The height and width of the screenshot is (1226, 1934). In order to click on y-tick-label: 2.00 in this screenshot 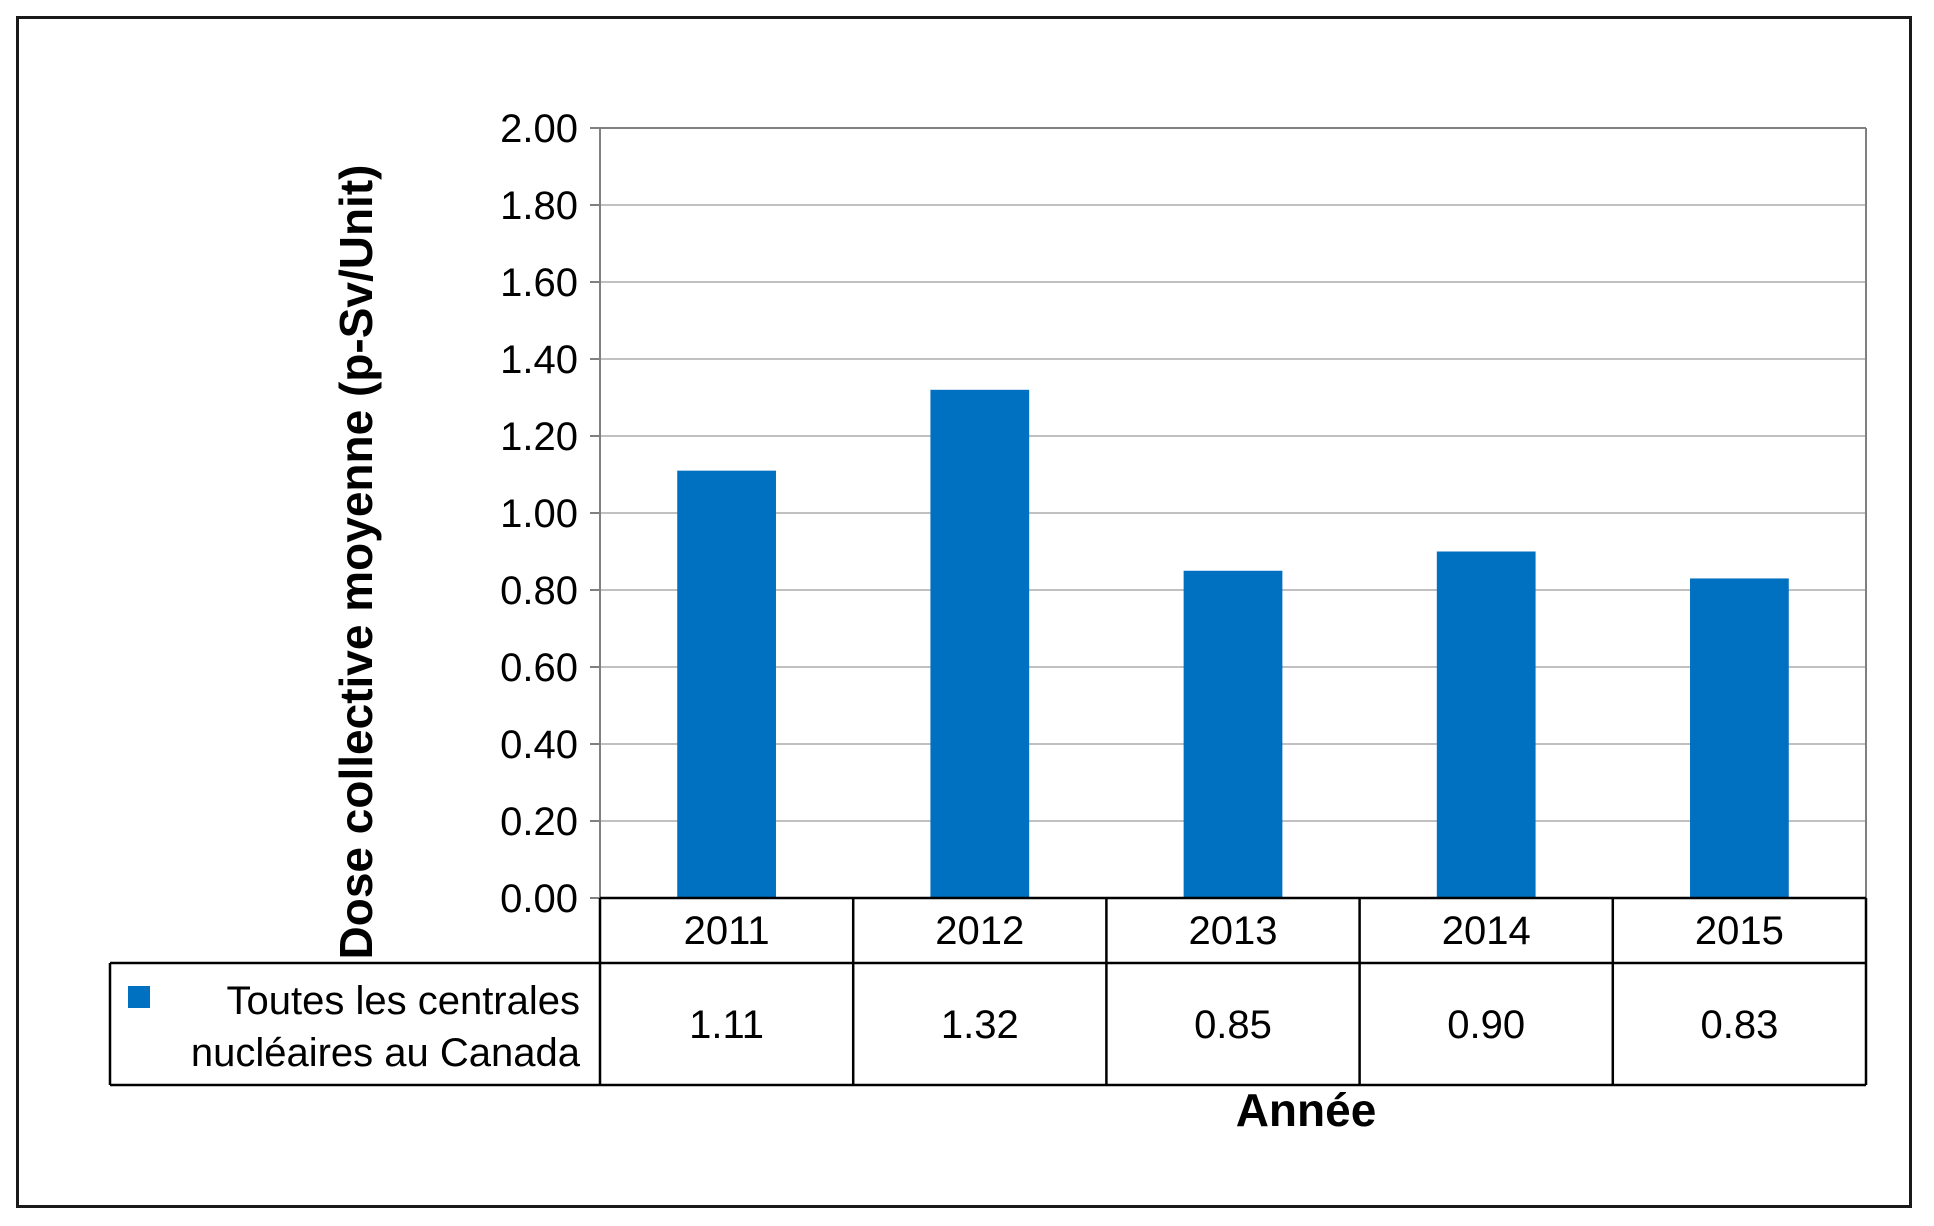, I will do `click(539, 129)`.